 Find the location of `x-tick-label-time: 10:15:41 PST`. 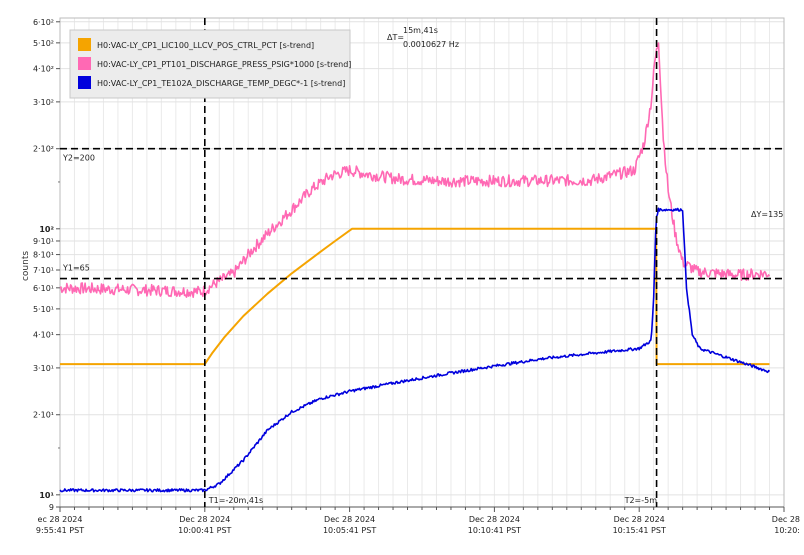

x-tick-label-time: 10:15:41 PST is located at coordinates (639, 530).